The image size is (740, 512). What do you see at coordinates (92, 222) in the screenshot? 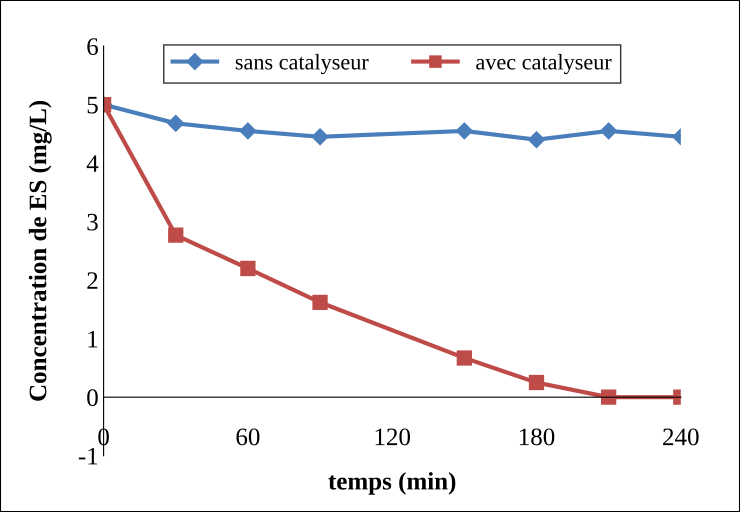
I see `y-tick-label: 3` at bounding box center [92, 222].